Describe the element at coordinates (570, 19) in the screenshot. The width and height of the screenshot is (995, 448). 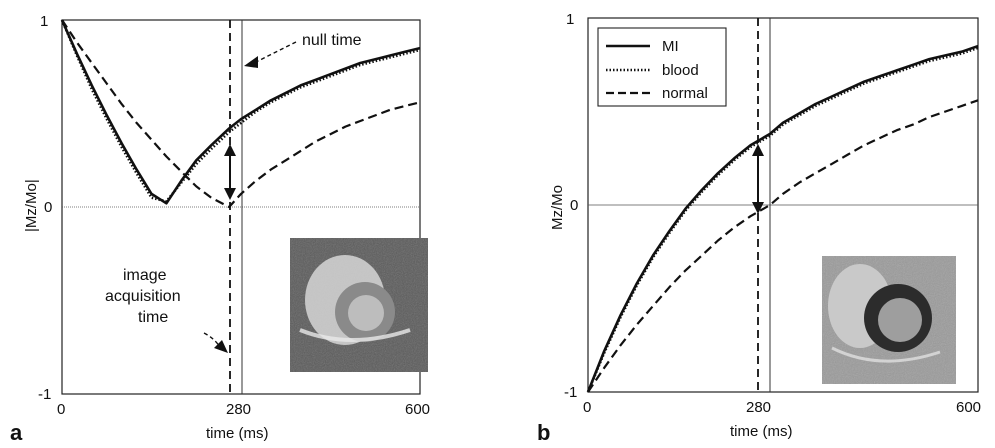
I see `y-tick-b-top: 1` at that location.